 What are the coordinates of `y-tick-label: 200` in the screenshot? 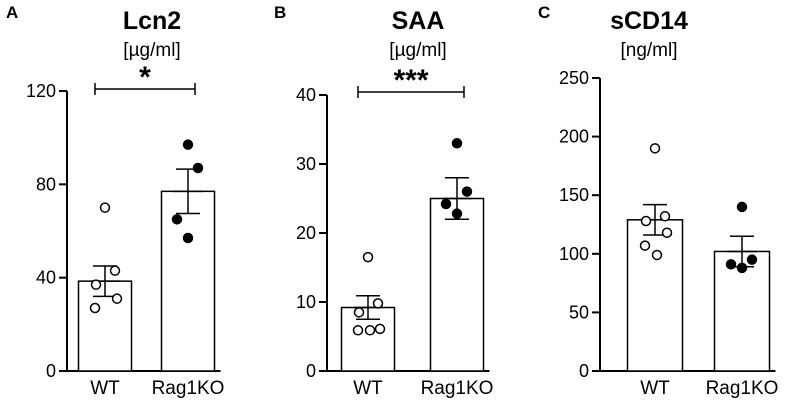 It's located at (574, 137).